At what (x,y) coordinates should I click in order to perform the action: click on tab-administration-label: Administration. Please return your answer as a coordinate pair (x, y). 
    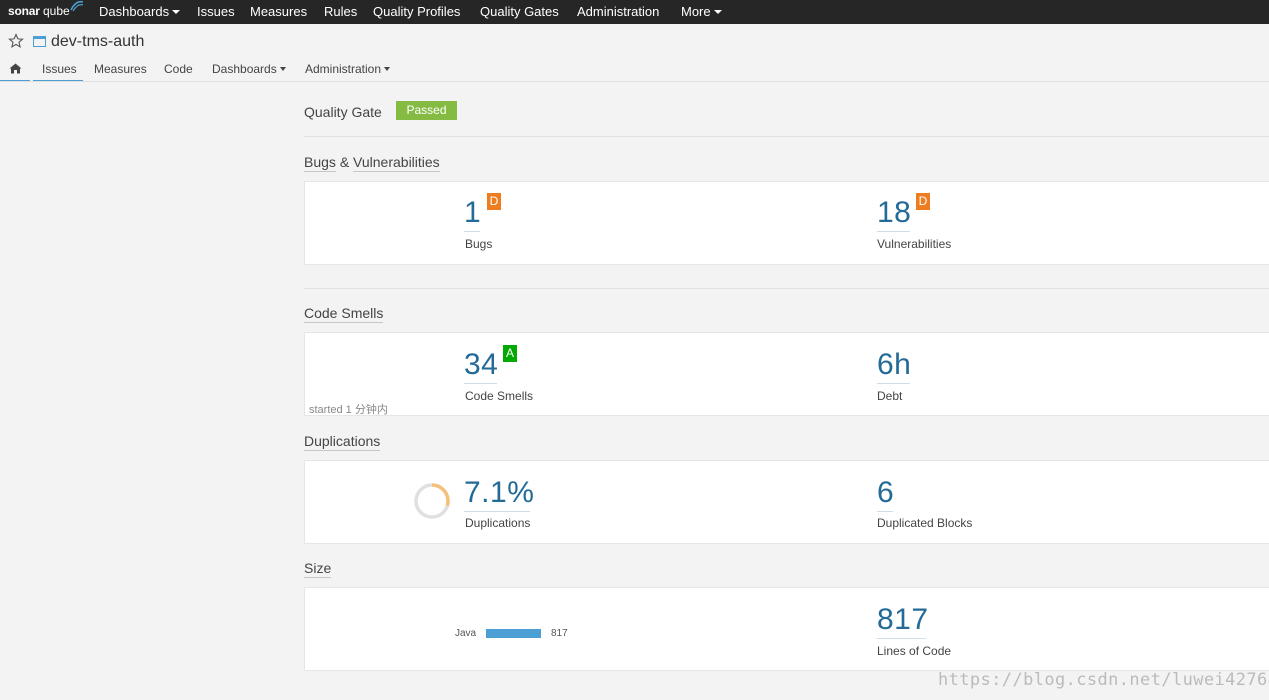
    Looking at the image, I should click on (343, 69).